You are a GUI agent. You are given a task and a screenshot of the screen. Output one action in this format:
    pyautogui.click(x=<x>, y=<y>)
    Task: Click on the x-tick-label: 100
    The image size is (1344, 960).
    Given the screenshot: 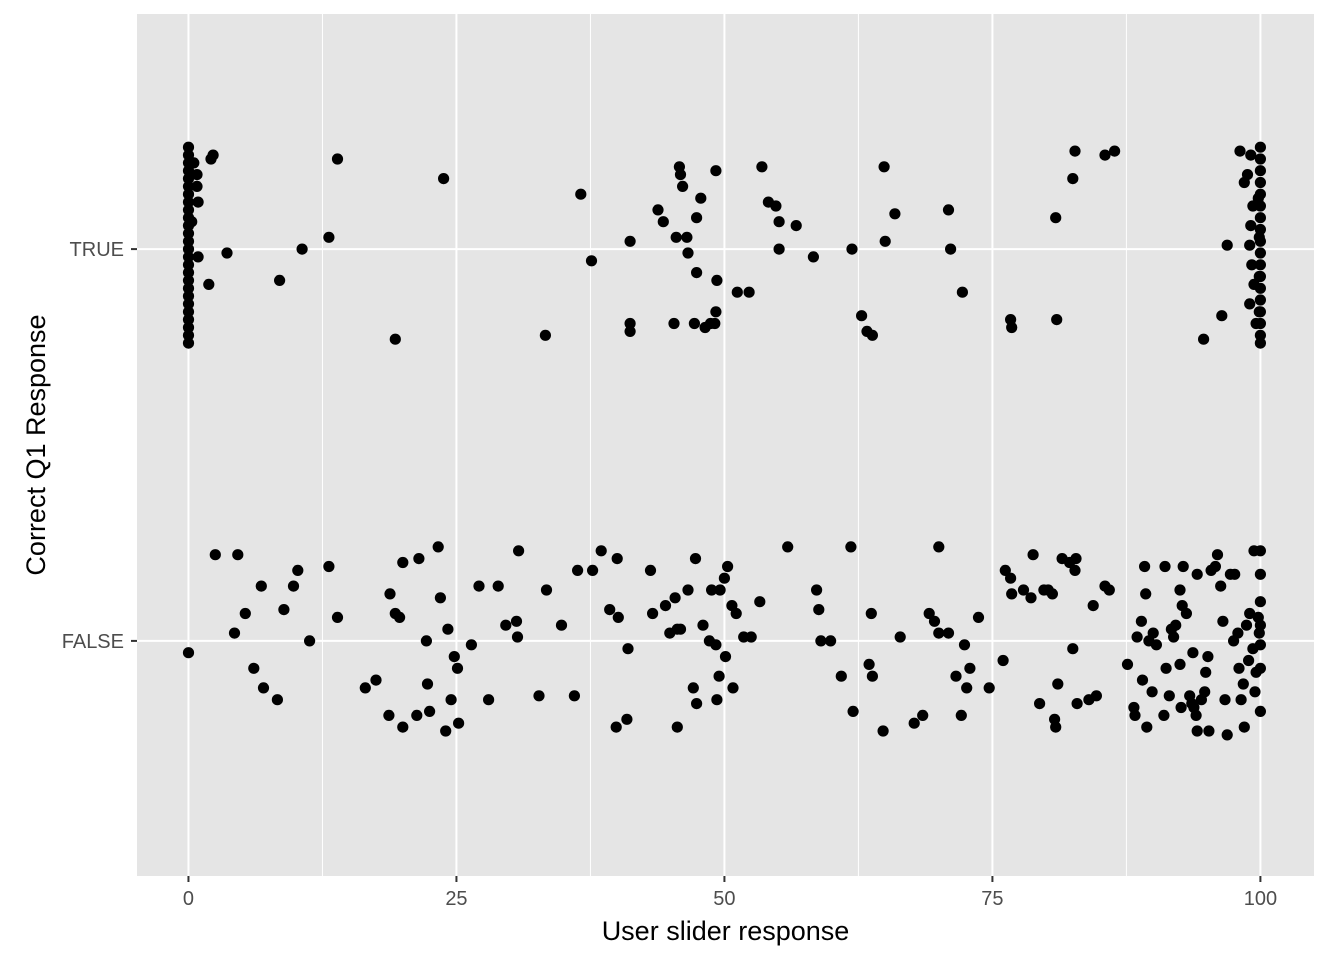 What is the action you would take?
    pyautogui.click(x=1260, y=899)
    